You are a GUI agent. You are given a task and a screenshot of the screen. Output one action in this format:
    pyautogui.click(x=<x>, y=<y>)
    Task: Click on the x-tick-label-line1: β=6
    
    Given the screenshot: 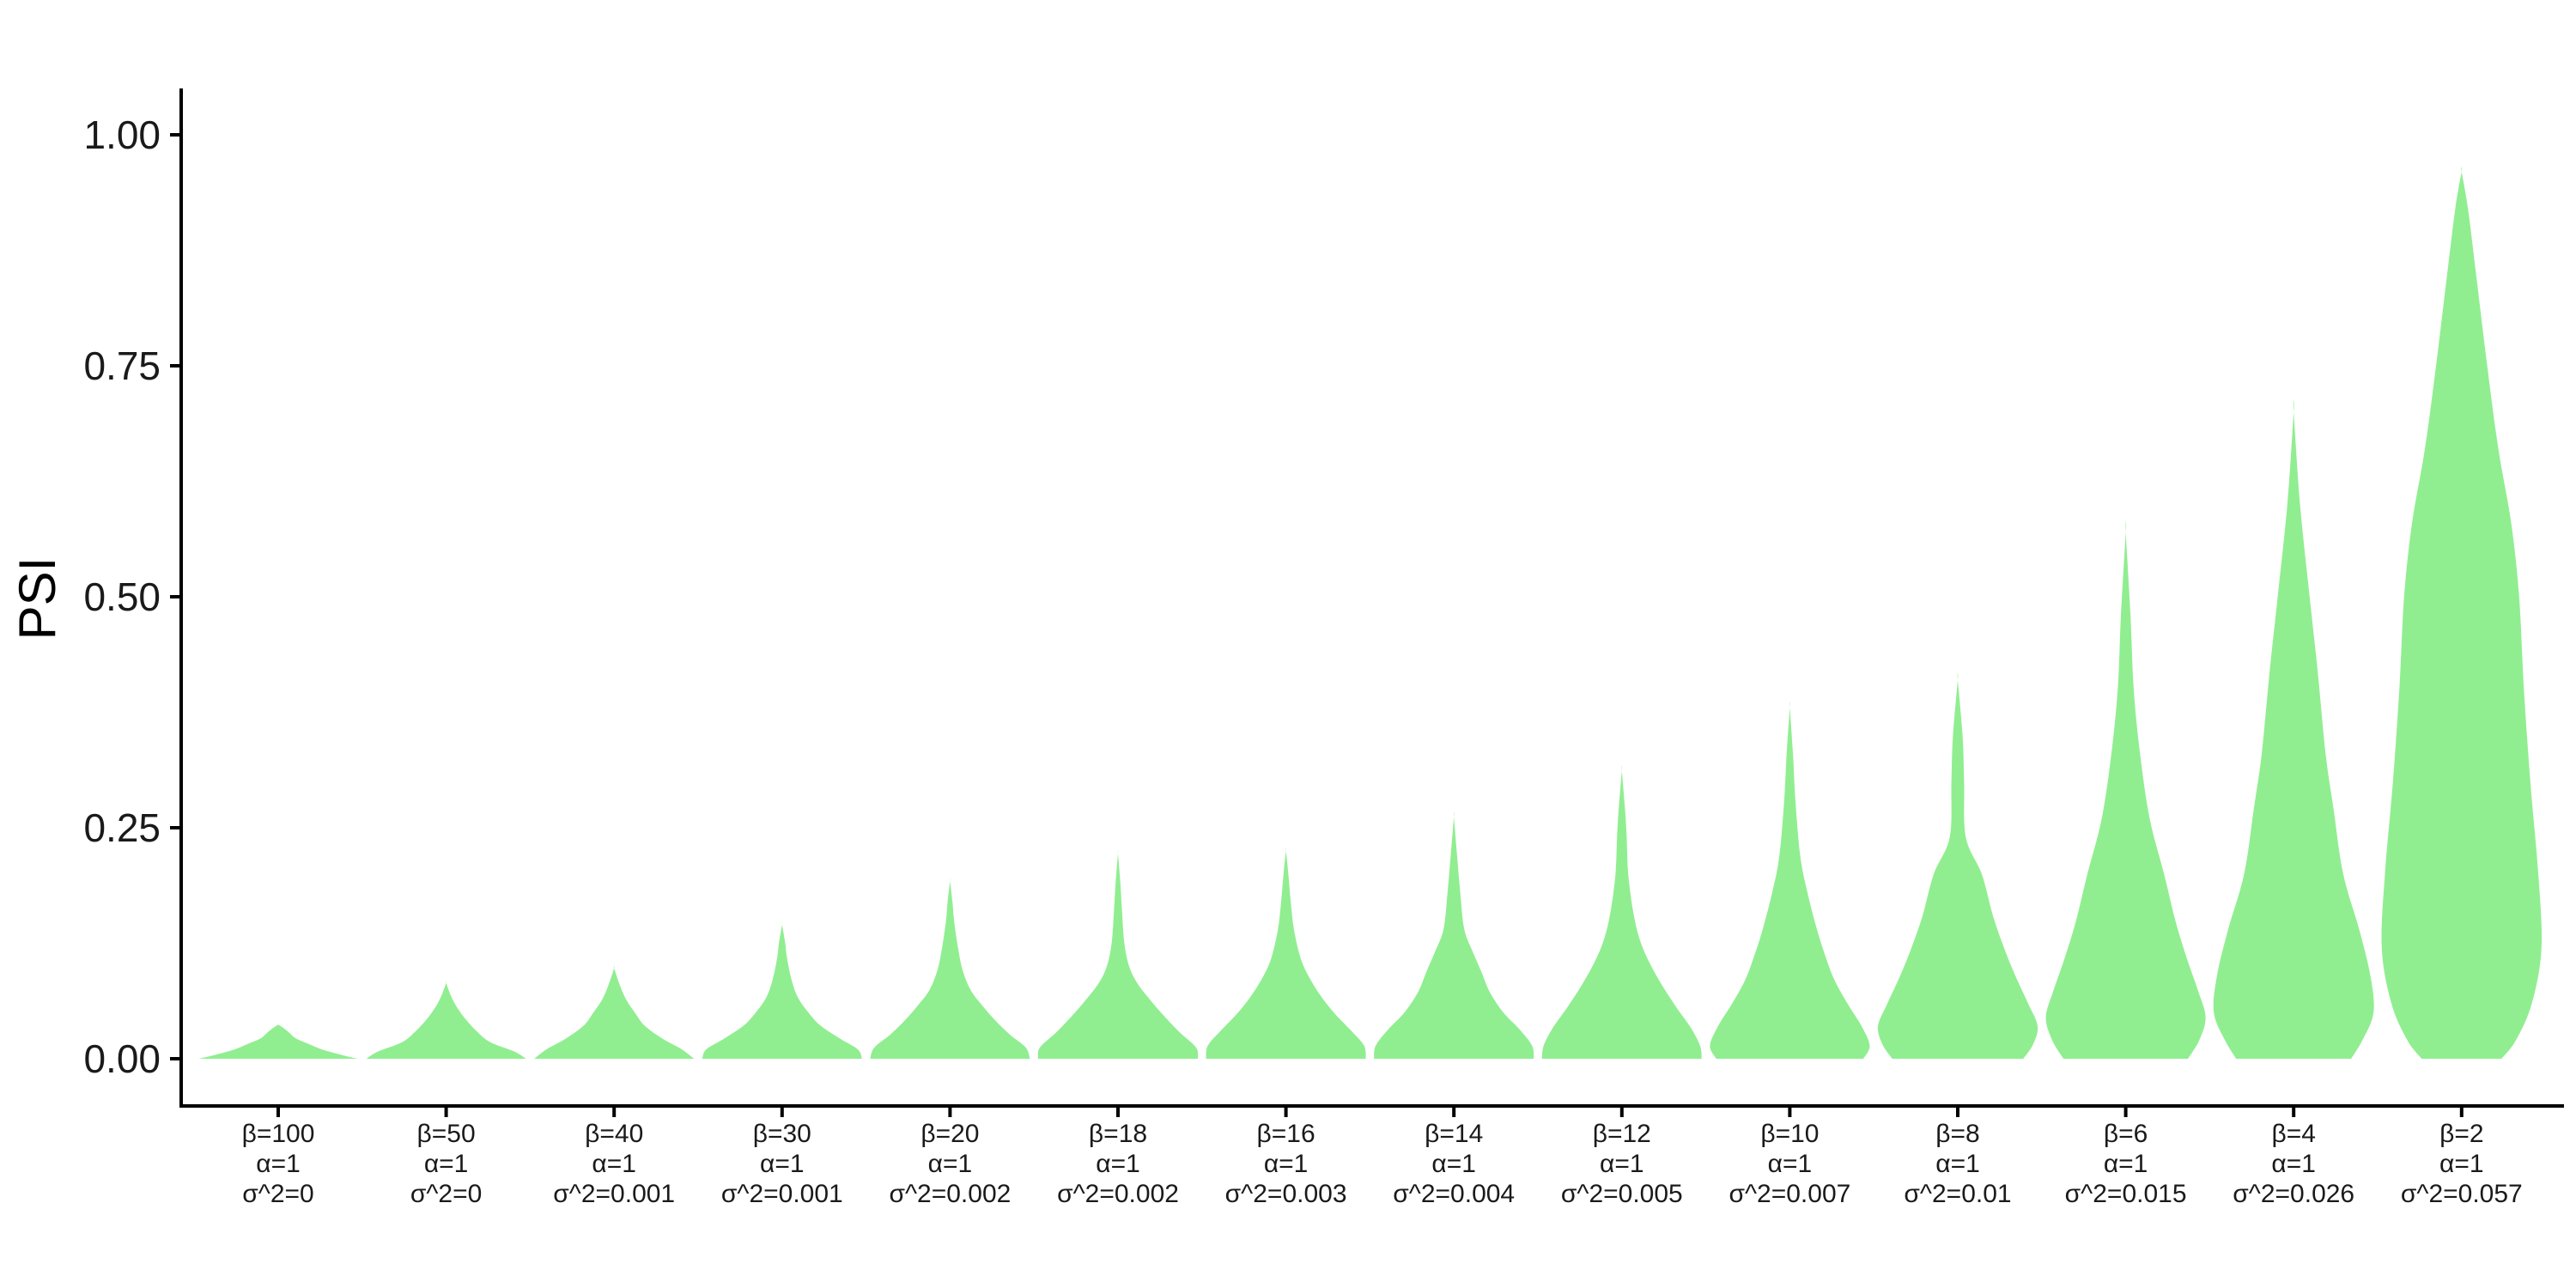 What is the action you would take?
    pyautogui.click(x=2126, y=1134)
    